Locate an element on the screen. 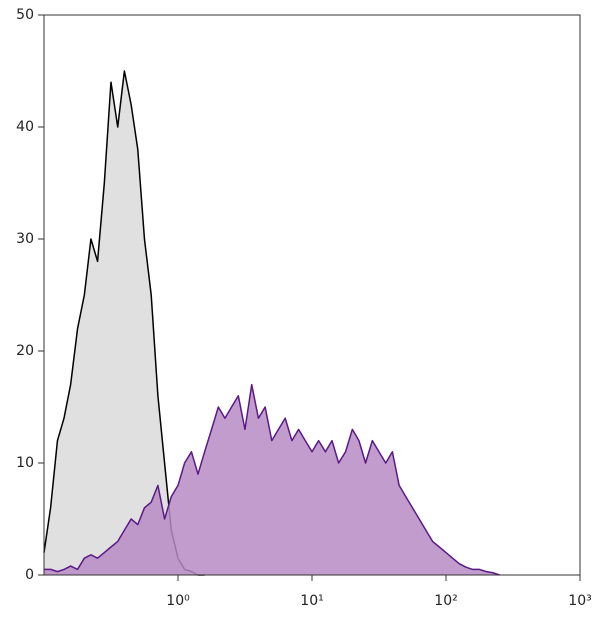 Image resolution: width=600 pixels, height=626 pixels. y-tick-label: 10 is located at coordinates (25, 463).